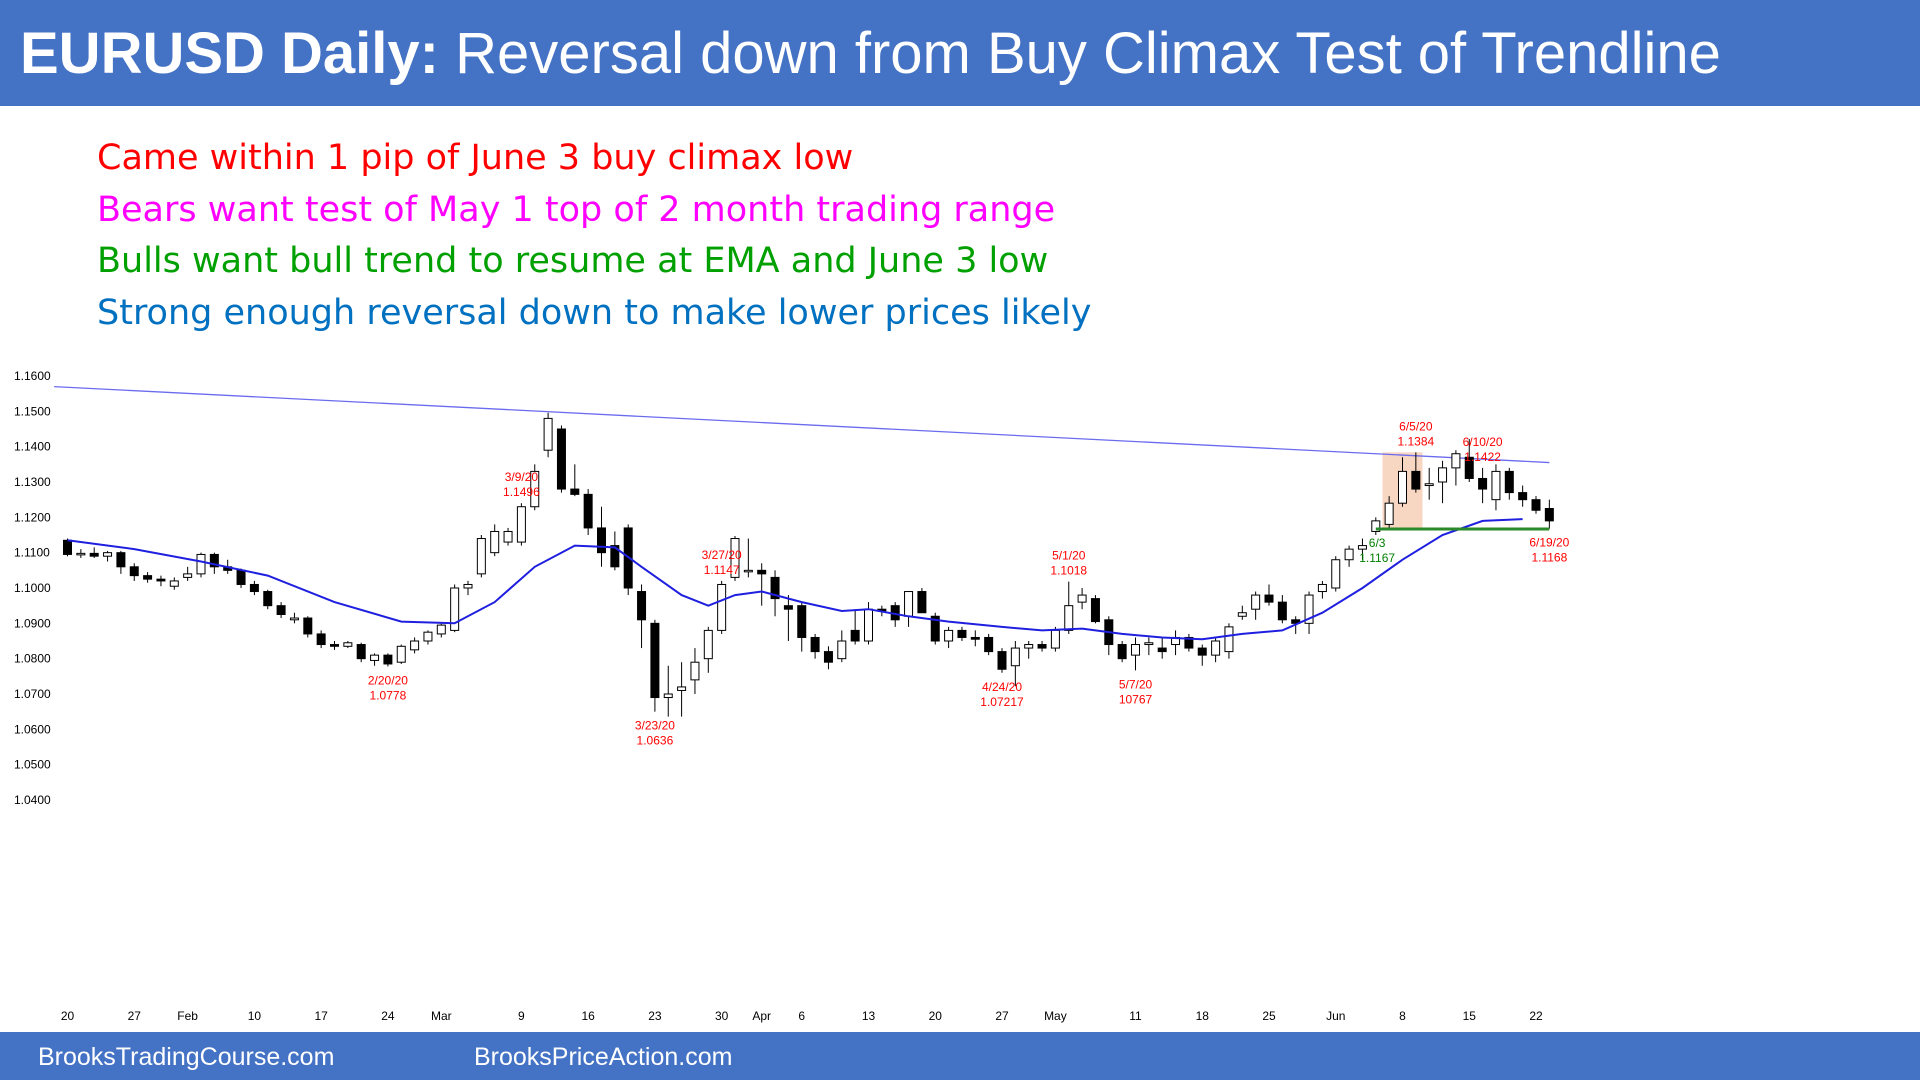 Image resolution: width=1920 pixels, height=1080 pixels. I want to click on annotation-date: 6/19/20, so click(1549, 543).